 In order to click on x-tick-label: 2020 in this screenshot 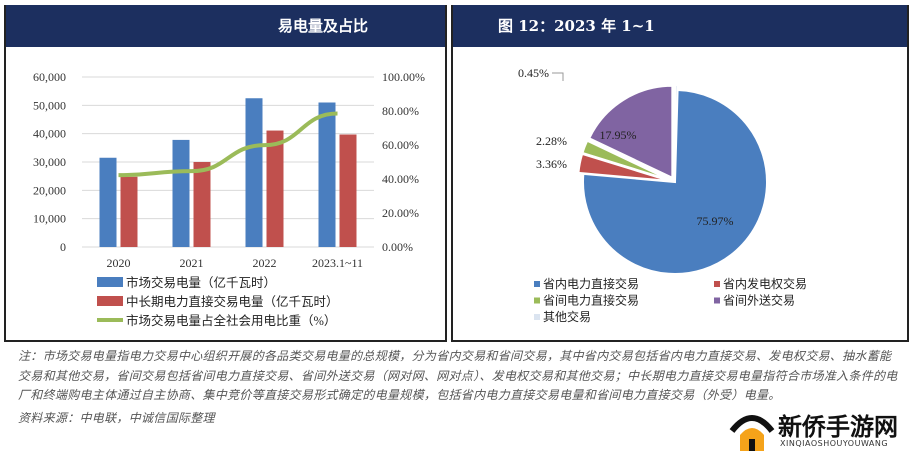, I will do `click(119, 263)`.